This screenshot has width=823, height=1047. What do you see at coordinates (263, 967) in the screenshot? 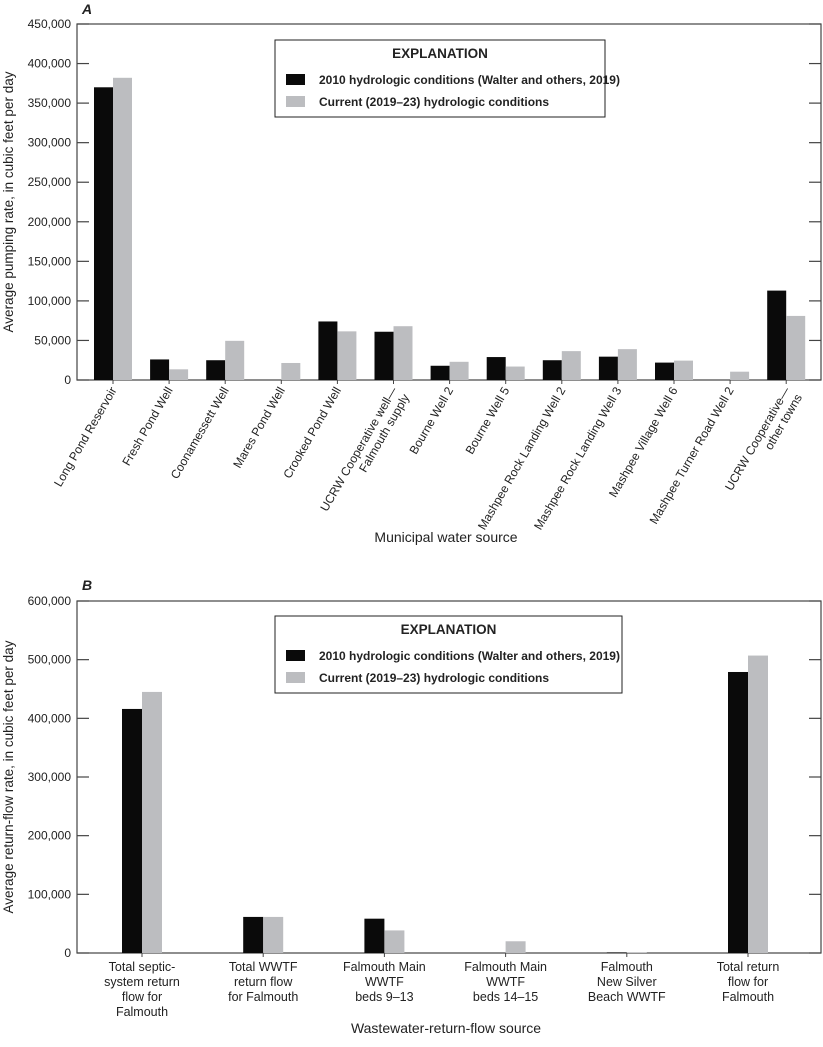
I see `x-tick-label-line: Total WWTF` at bounding box center [263, 967].